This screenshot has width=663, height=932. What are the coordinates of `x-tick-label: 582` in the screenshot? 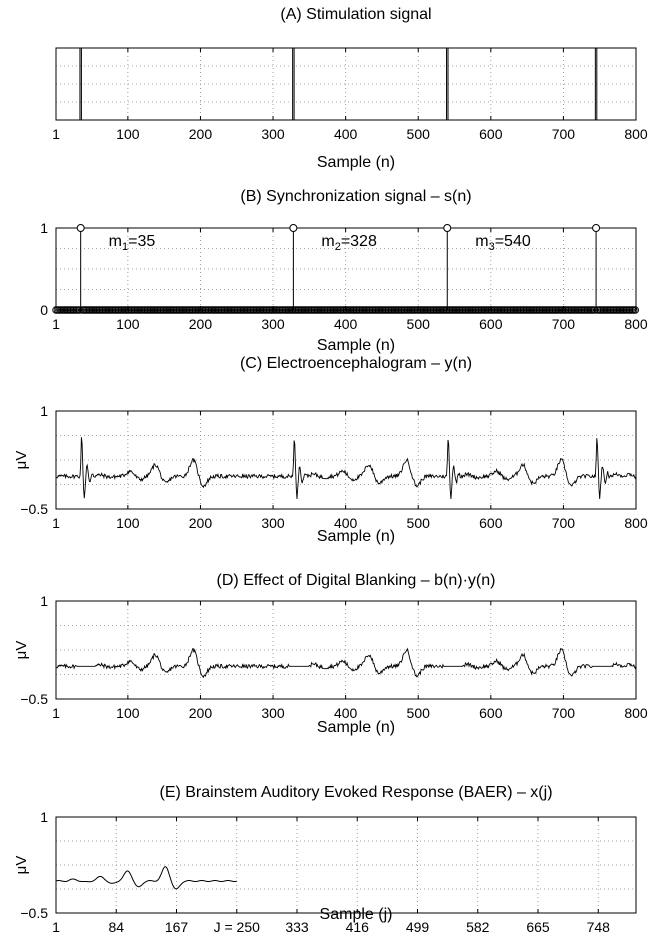 It's located at (478, 925).